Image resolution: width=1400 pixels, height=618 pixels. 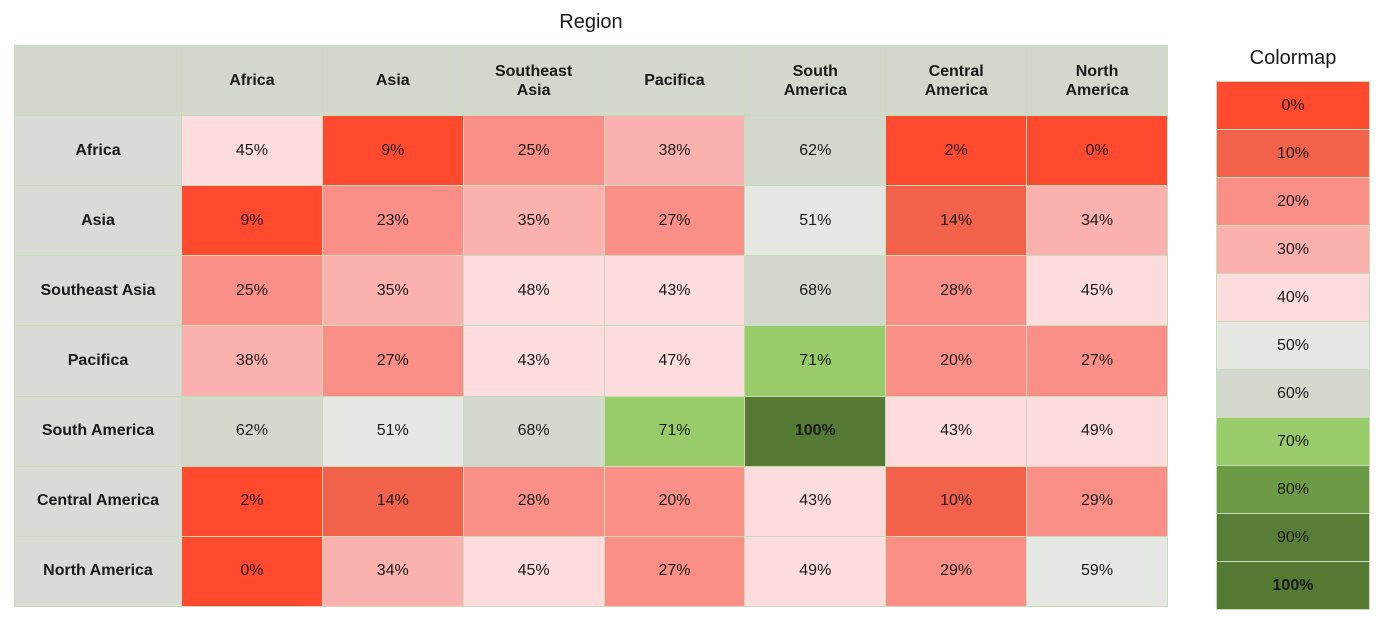 I want to click on chart-title: Region, so click(x=591, y=22).